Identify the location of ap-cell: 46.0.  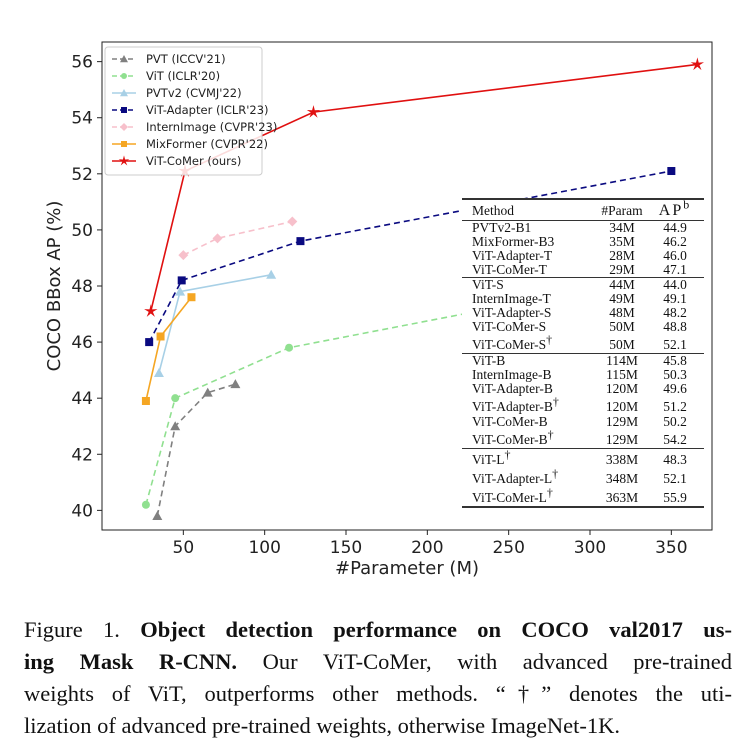
(675, 255).